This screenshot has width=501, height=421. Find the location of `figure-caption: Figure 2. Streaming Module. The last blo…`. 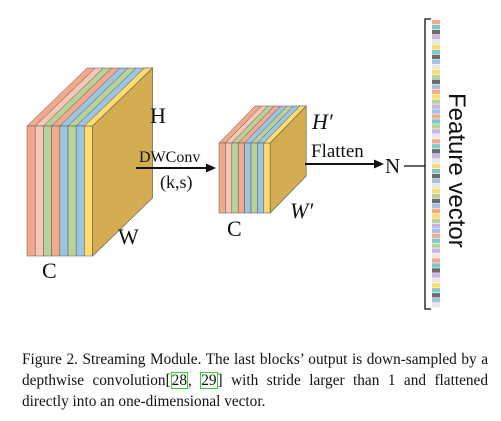

figure-caption: Figure 2. Streaming Module. The last blo… is located at coordinates (255, 380).